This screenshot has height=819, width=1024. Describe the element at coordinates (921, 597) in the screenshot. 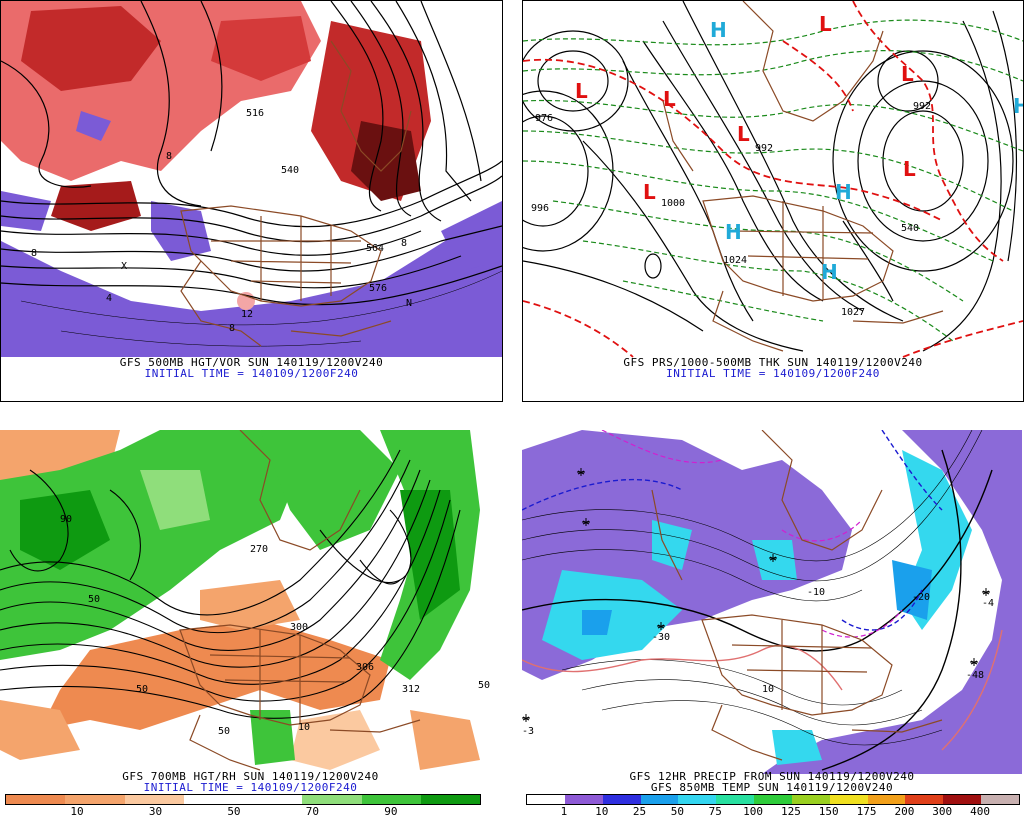

I see `temp-label: -20` at that location.